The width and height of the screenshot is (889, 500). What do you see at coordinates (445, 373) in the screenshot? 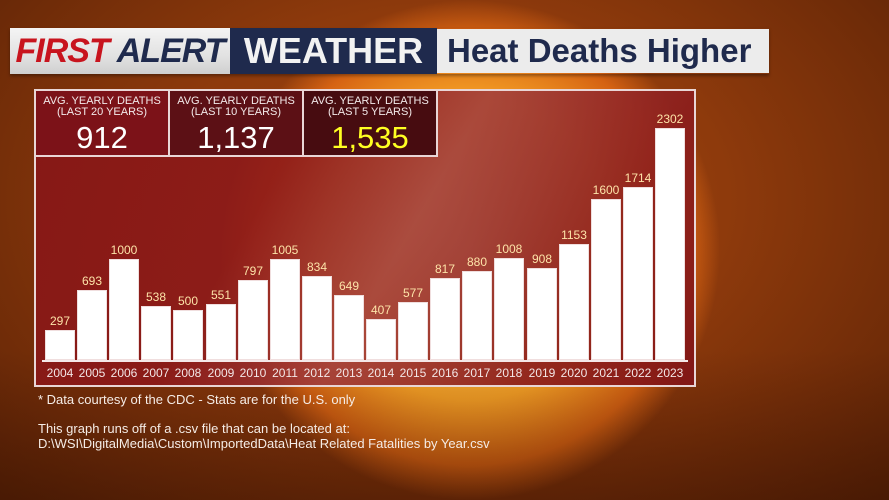
I see `x-tick-label: 2016` at bounding box center [445, 373].